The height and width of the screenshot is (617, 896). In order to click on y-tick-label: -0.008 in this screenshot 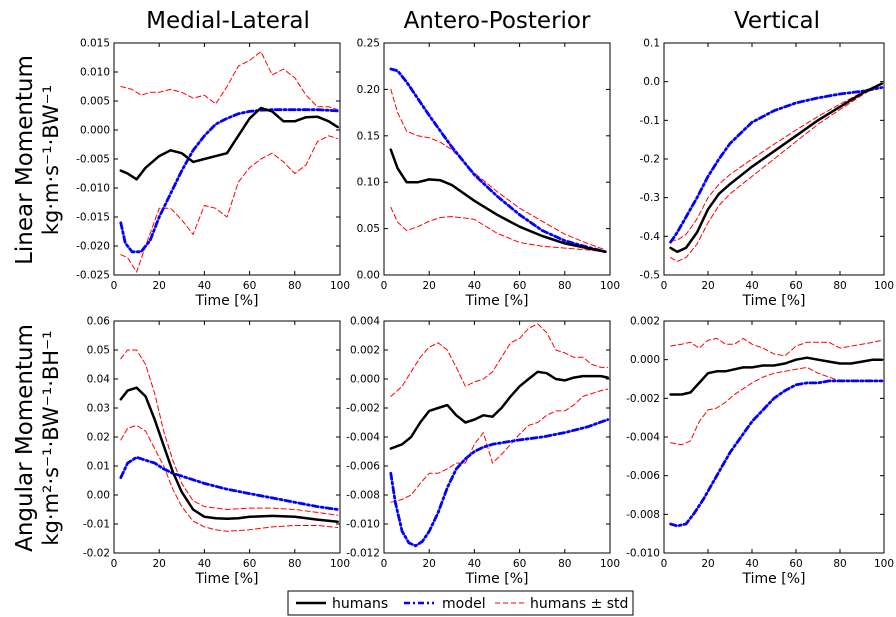, I will do `click(643, 515)`.